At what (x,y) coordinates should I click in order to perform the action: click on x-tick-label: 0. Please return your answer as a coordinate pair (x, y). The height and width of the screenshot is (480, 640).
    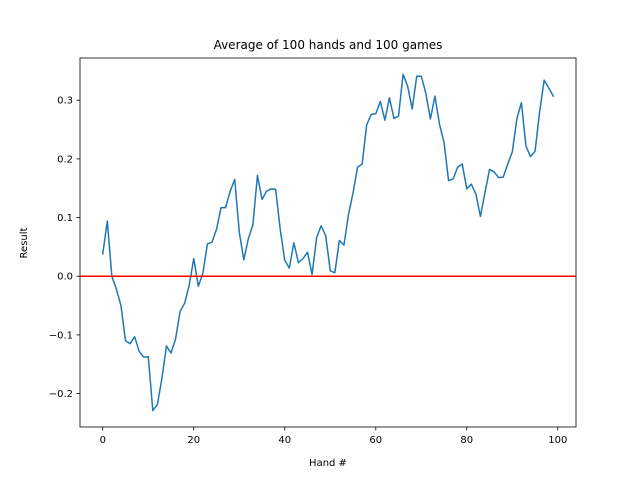
    Looking at the image, I should click on (103, 440).